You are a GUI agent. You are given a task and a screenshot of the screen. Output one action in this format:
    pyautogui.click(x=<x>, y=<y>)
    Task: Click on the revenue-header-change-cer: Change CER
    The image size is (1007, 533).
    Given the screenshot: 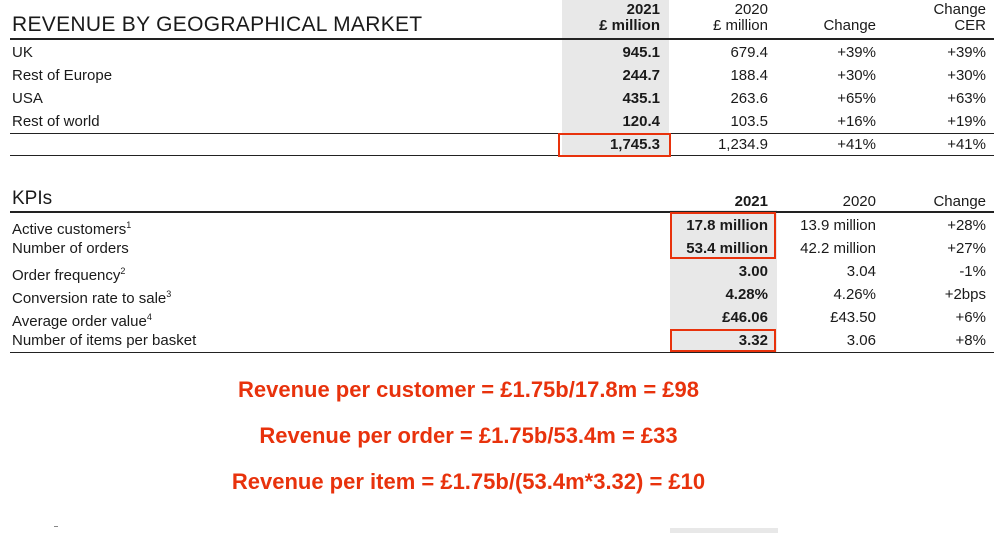 What is the action you would take?
    pyautogui.click(x=936, y=18)
    